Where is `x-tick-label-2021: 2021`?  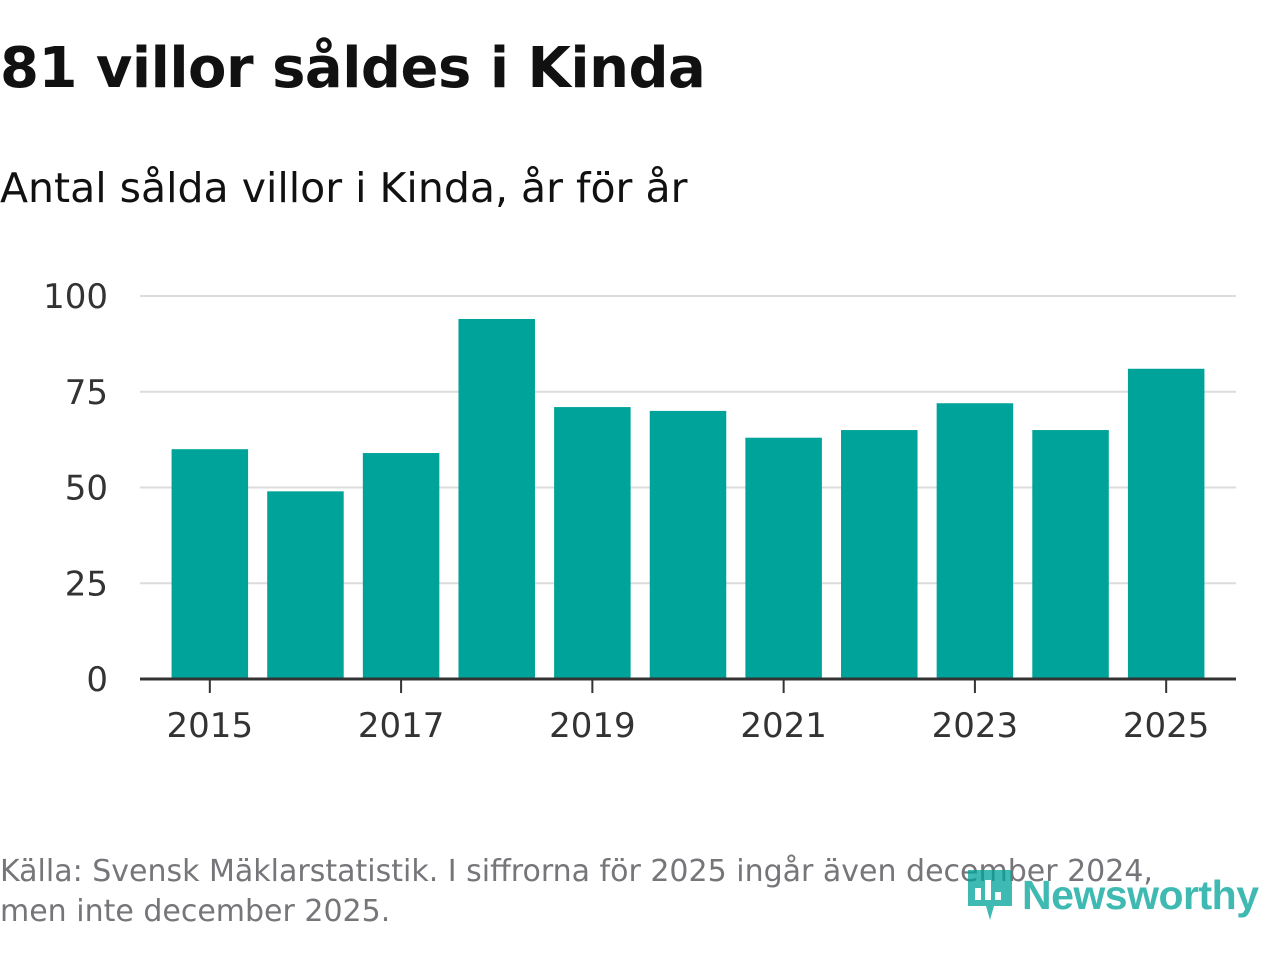
x-tick-label-2021: 2021 is located at coordinates (783, 726).